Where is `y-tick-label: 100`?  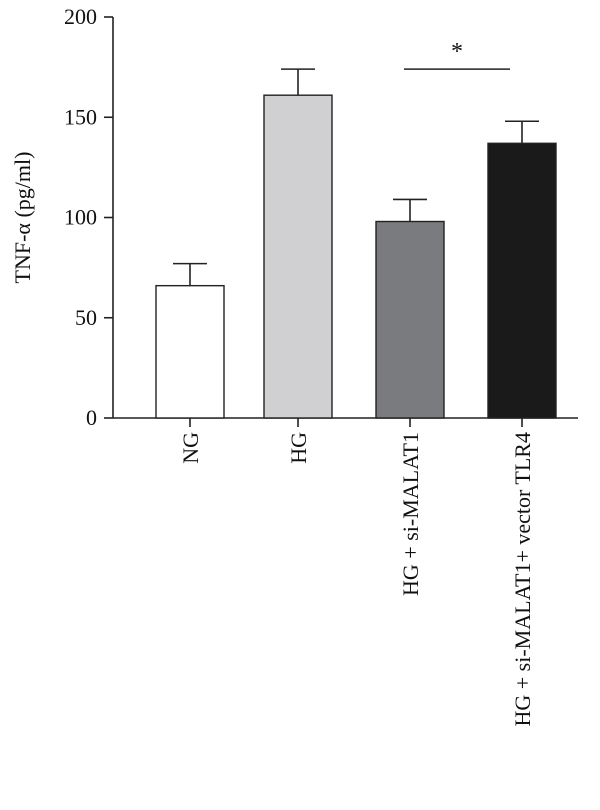 y-tick-label: 100 is located at coordinates (80, 217).